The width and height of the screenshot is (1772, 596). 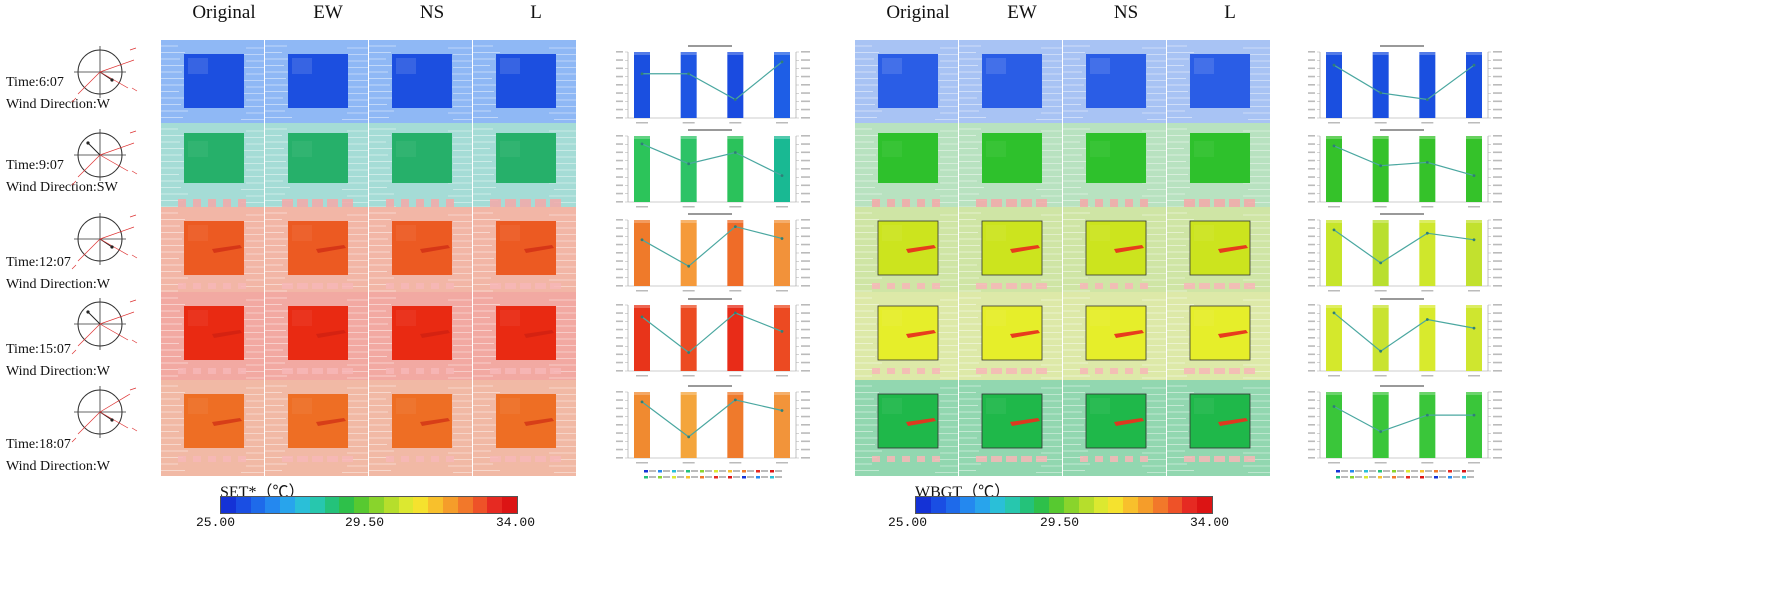 What do you see at coordinates (35, 82) in the screenshot?
I see `time-label: Time:6:07` at bounding box center [35, 82].